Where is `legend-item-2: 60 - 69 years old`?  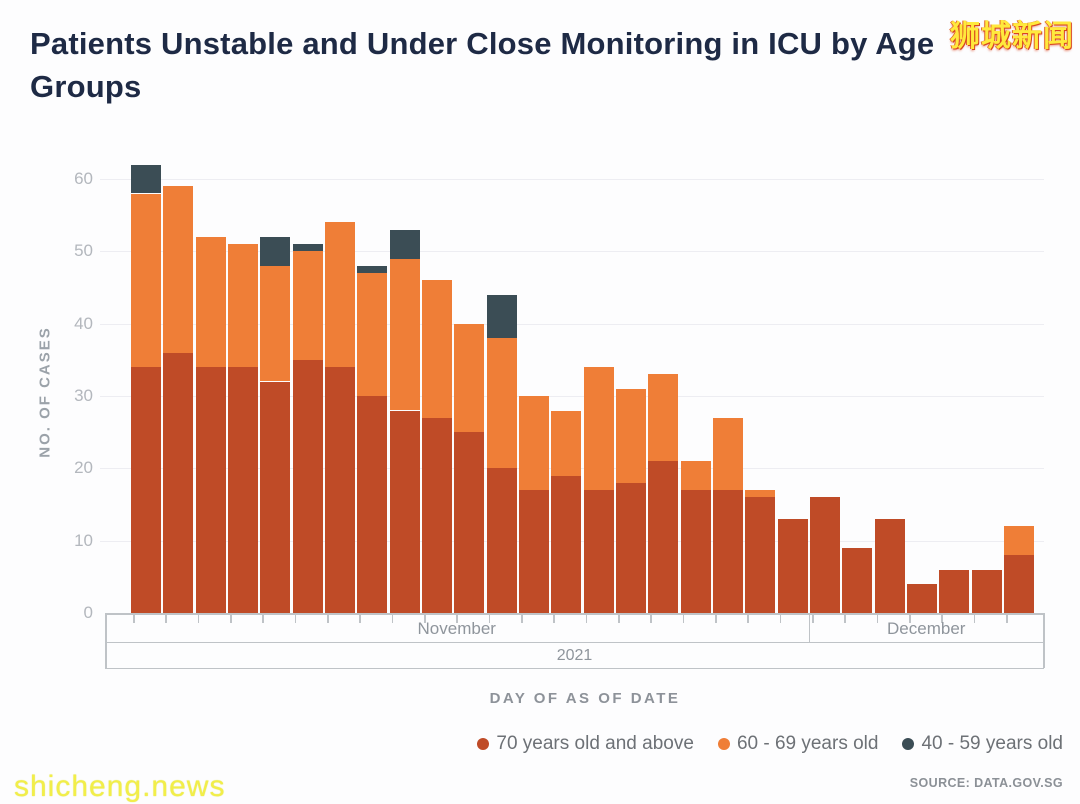 legend-item-2: 60 - 69 years old is located at coordinates (798, 744).